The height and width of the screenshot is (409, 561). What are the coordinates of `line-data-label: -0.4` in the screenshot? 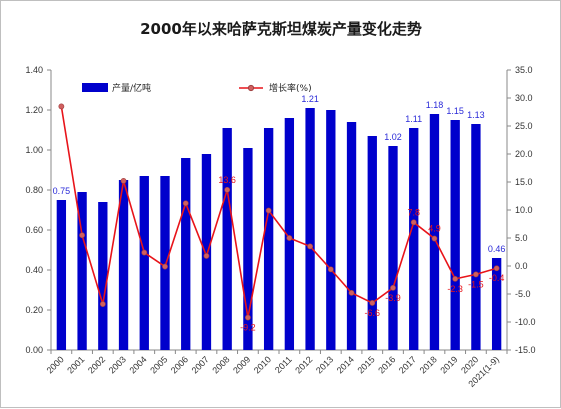 It's located at (497, 278).